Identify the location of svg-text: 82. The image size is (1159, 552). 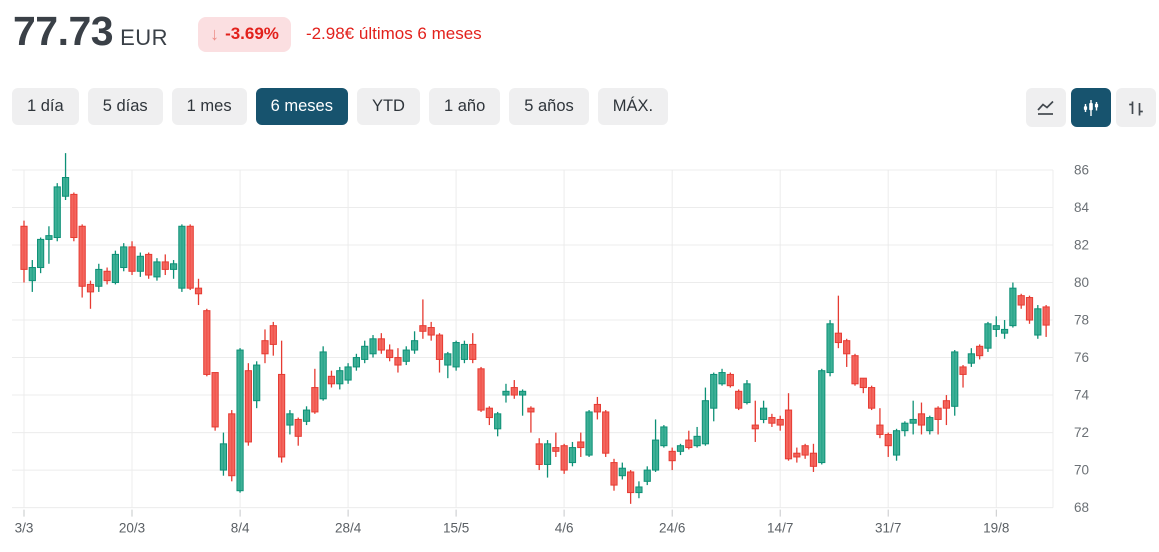
(1081, 245).